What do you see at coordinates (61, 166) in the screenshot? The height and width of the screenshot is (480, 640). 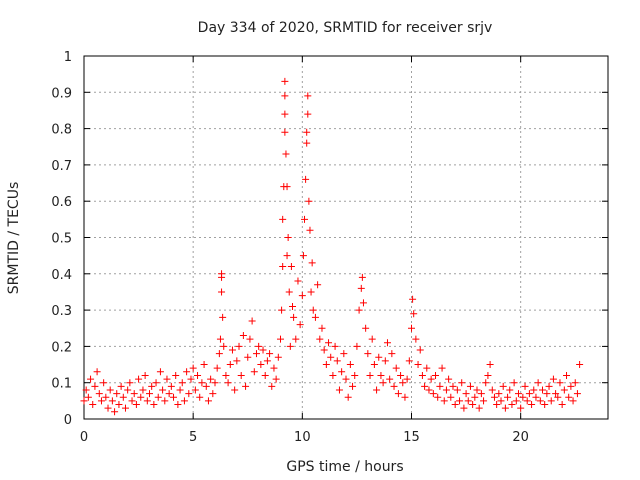 I see `y-tick-label: 0.7` at bounding box center [61, 166].